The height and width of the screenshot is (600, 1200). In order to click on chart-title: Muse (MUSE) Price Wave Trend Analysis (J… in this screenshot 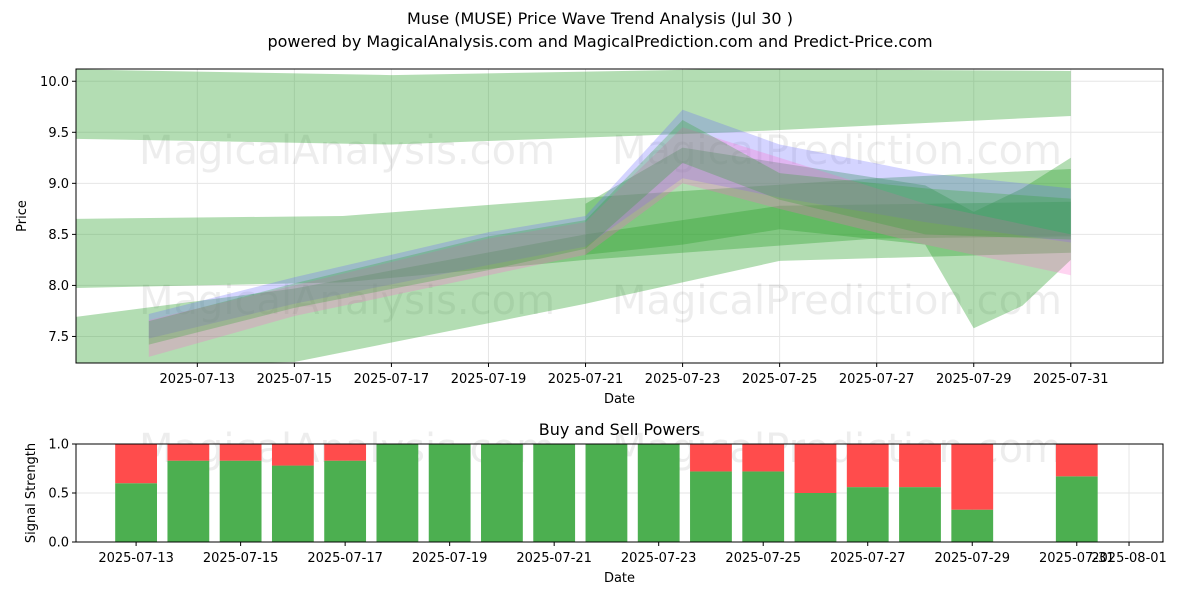, I will do `click(600, 18)`.